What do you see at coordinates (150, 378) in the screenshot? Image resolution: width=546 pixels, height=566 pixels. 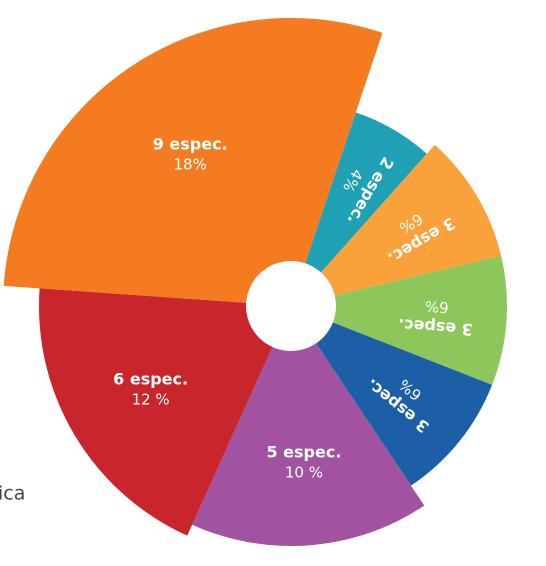 I see `slice-category: 6 espec.` at bounding box center [150, 378].